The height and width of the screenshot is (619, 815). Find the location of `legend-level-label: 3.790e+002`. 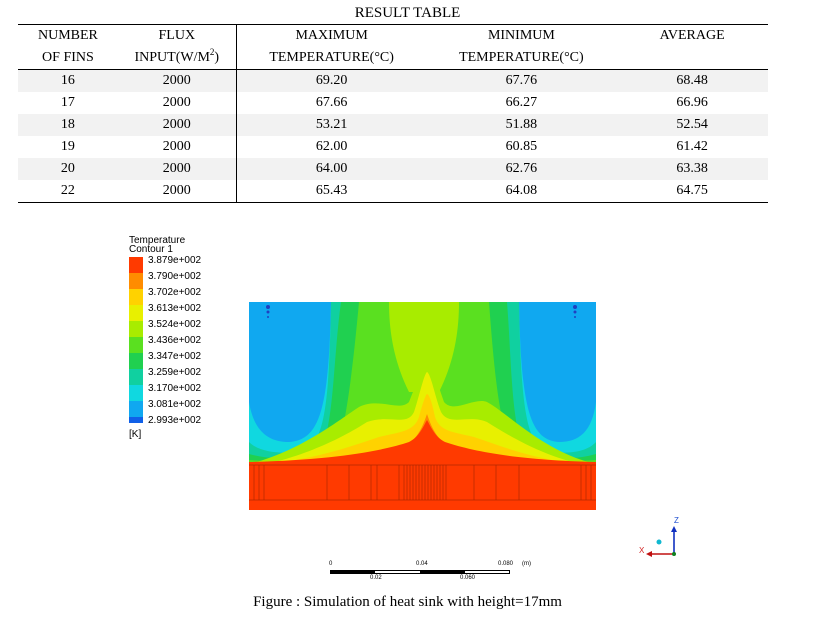

legend-level-label: 3.790e+002 is located at coordinates (175, 276).